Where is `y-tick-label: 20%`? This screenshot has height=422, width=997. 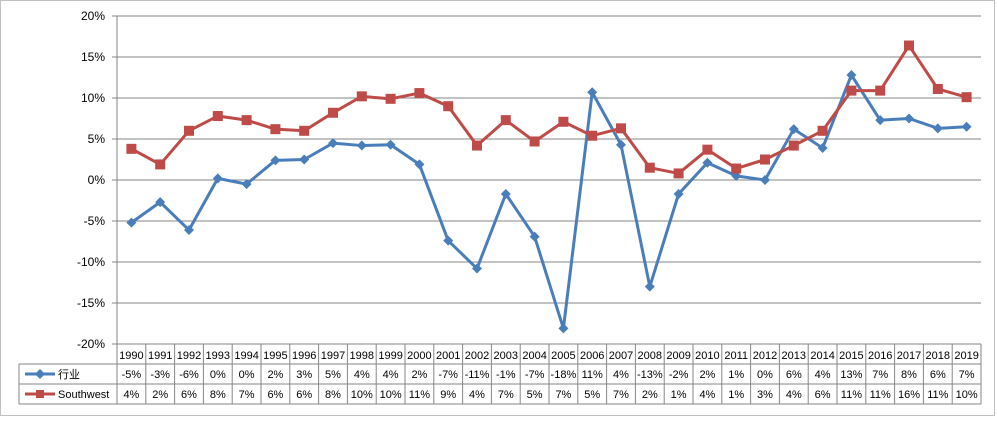 y-tick-label: 20% is located at coordinates (93, 16).